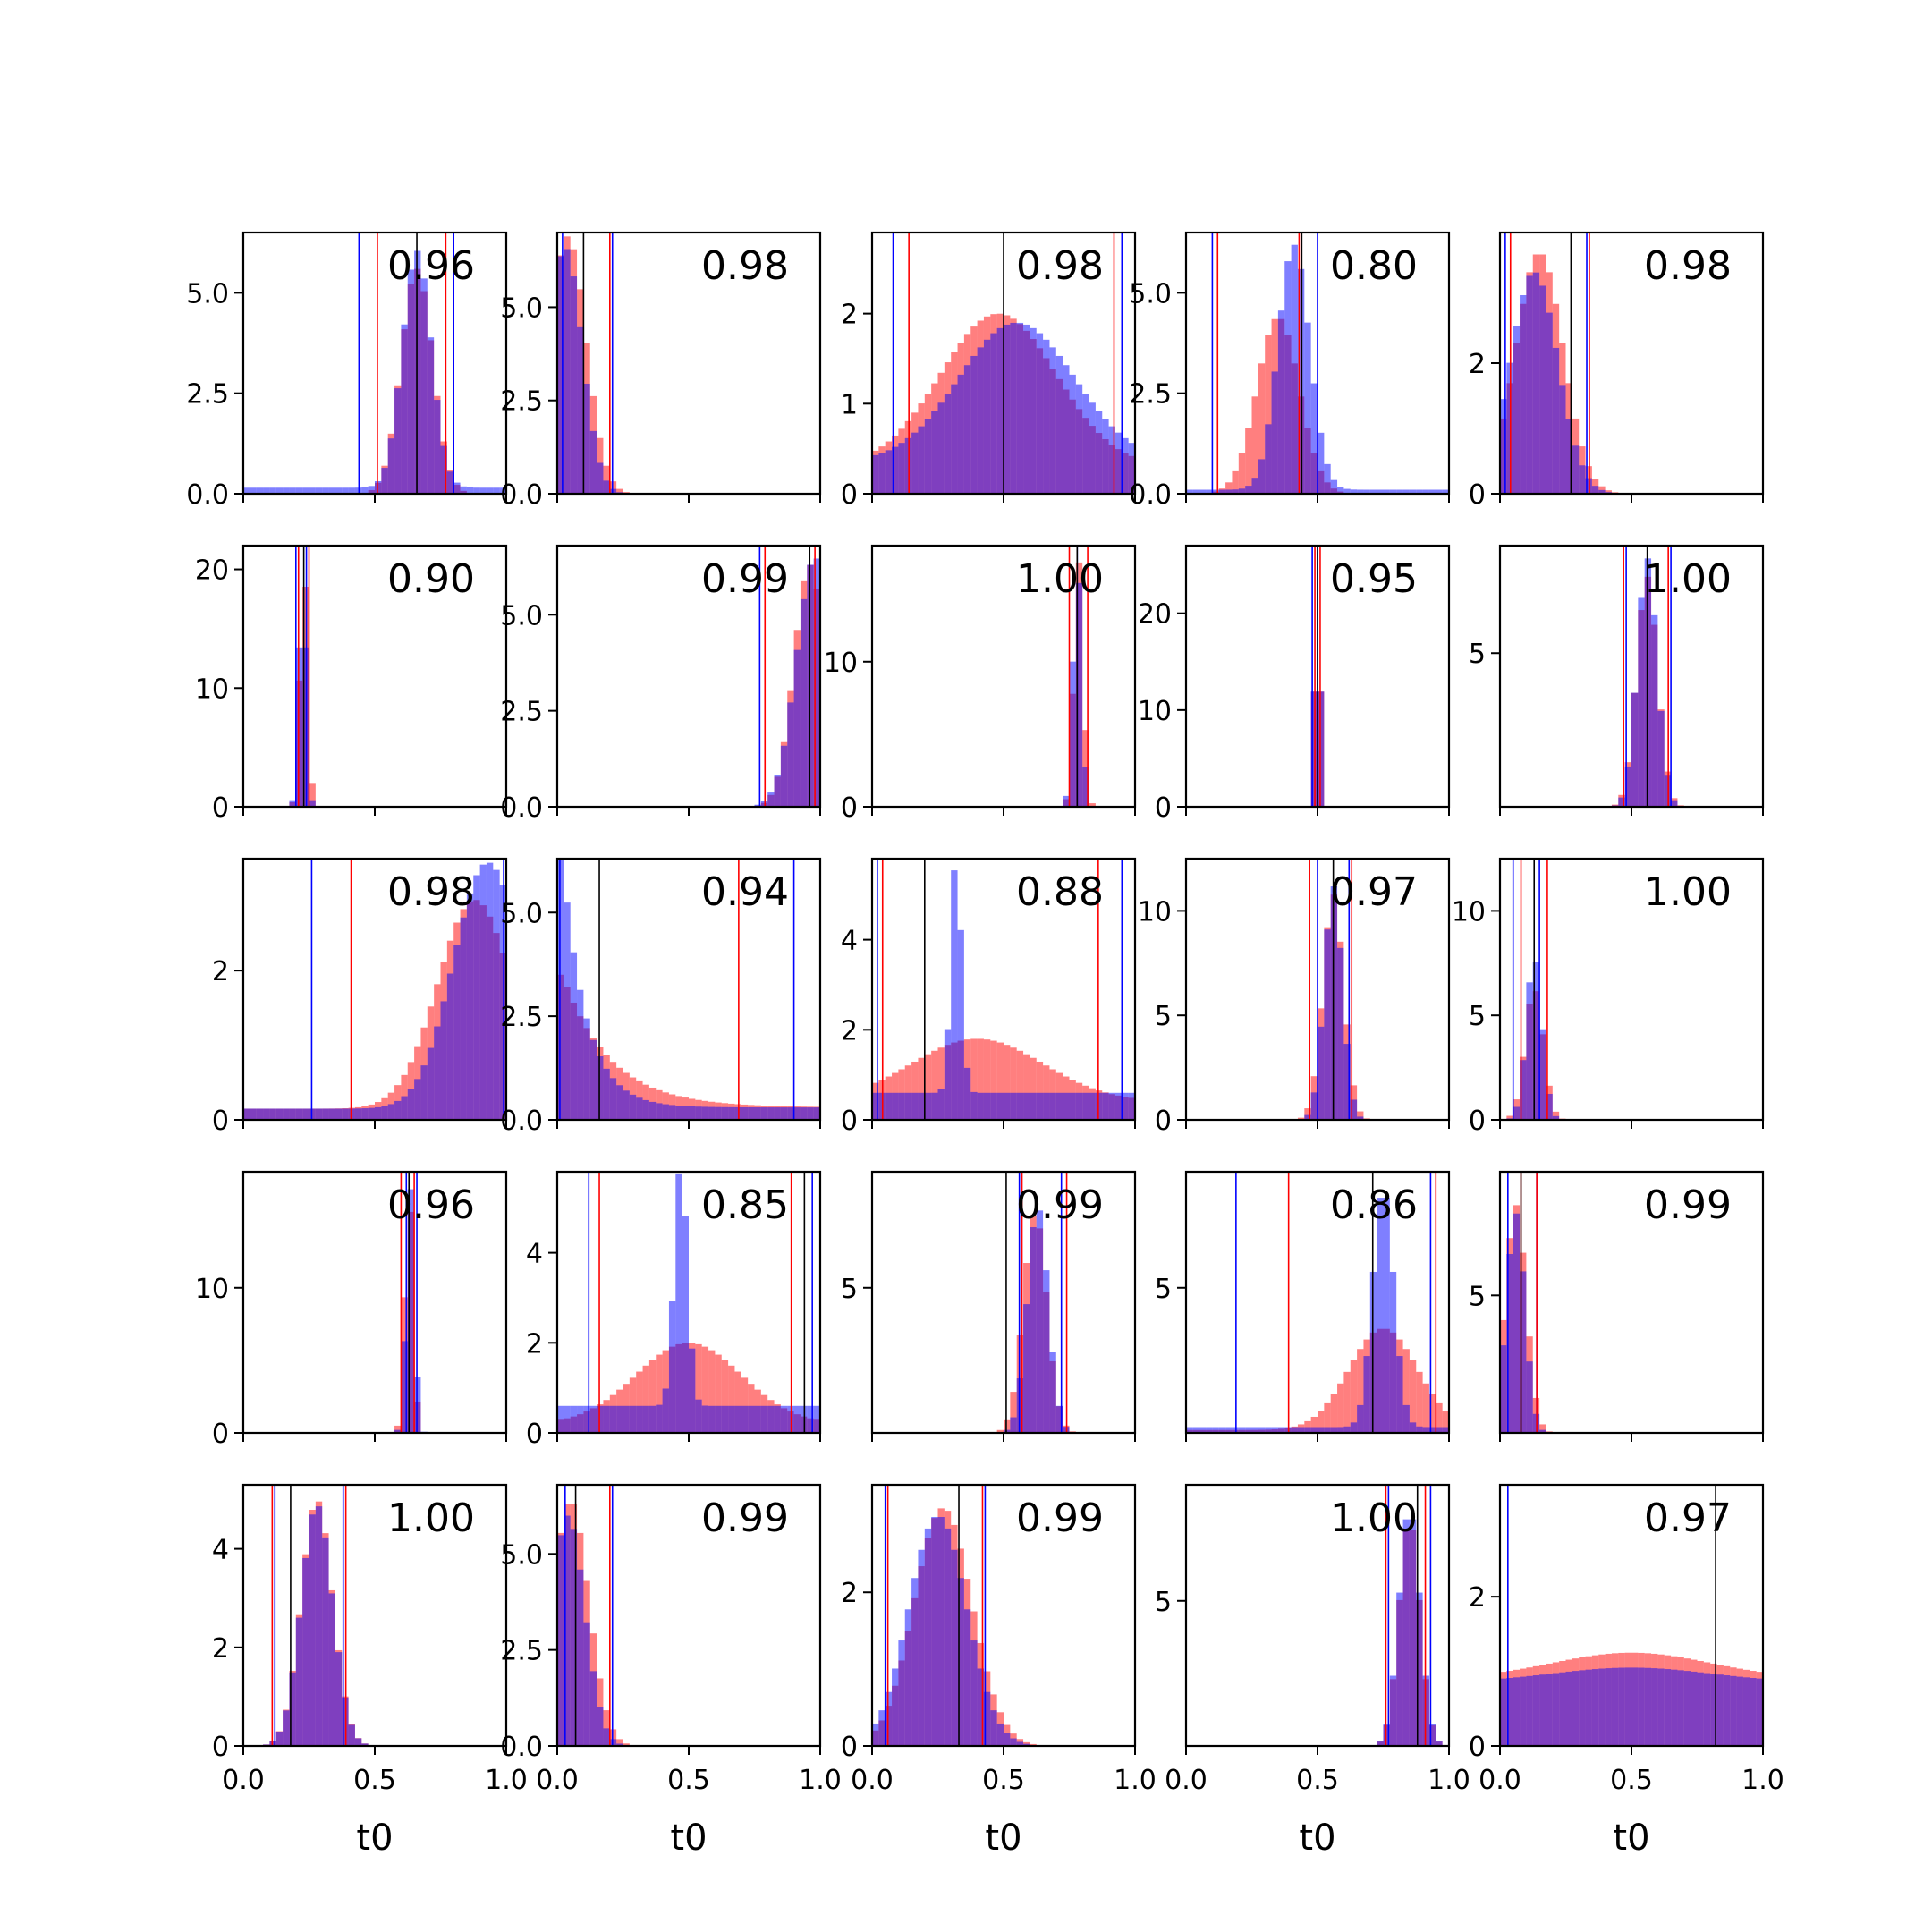 The width and height of the screenshot is (1932, 1932). I want to click on subplot-13: 0 2 4 0.88, so click(989, 997).